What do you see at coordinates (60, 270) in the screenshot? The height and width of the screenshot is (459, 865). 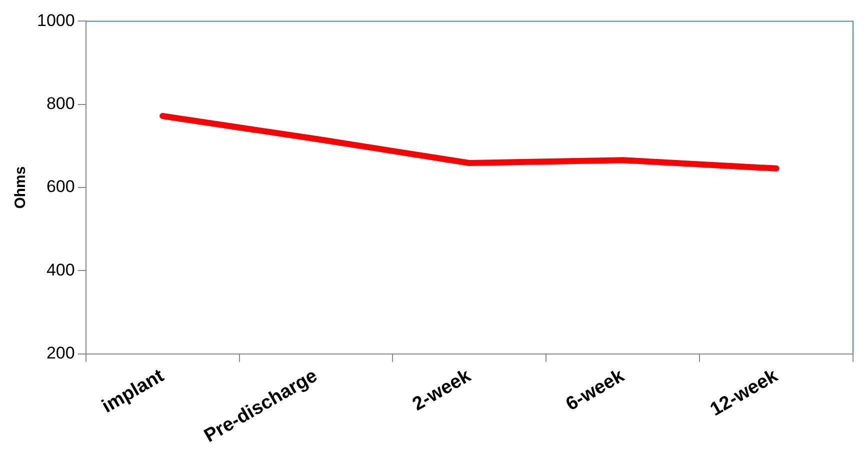 I see `y-tick-label: 400` at bounding box center [60, 270].